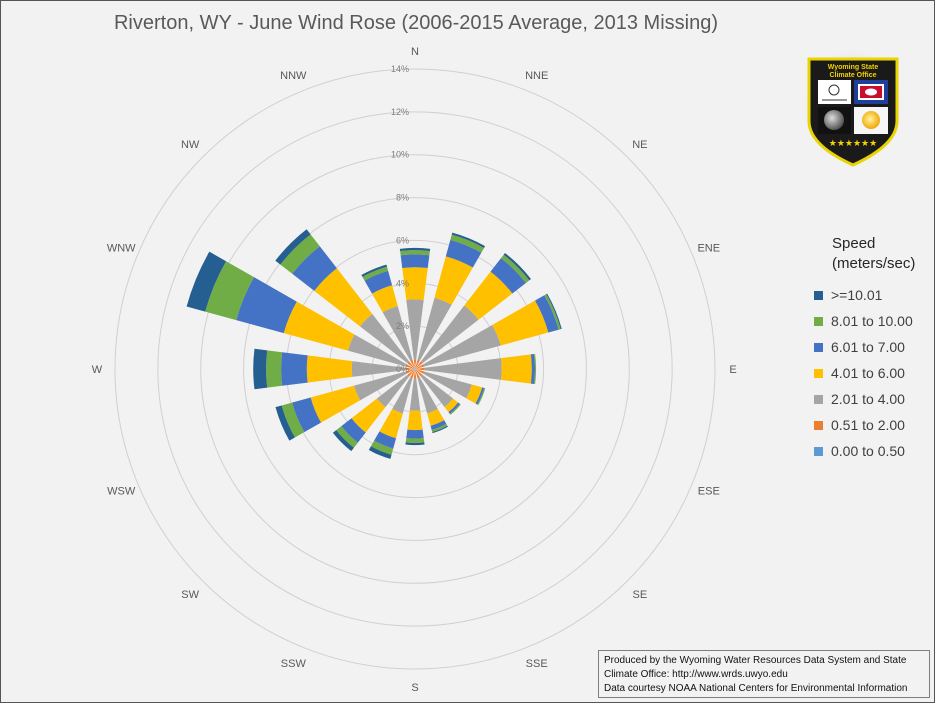  I want to click on direction-label: WNW, so click(121, 248).